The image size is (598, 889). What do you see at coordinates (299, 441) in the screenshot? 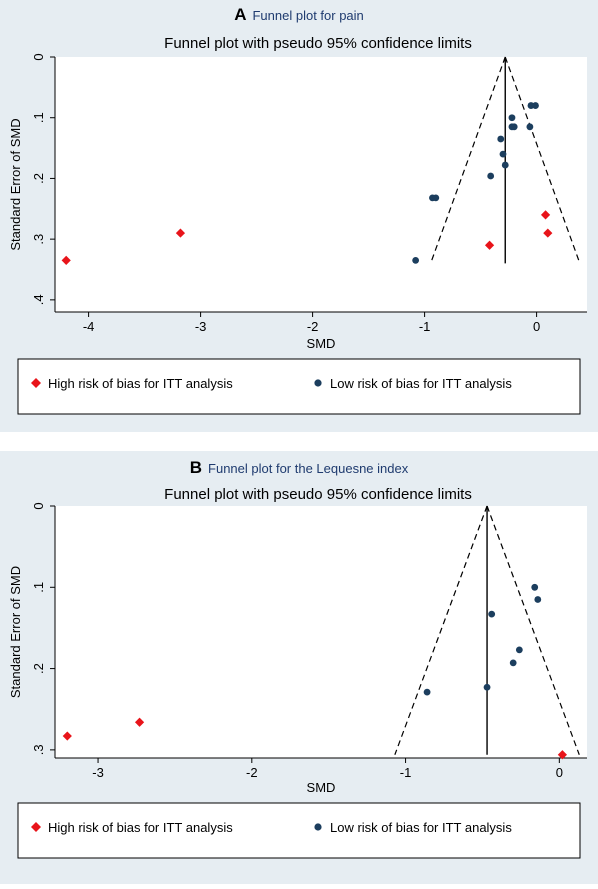
I see `panel-gap` at bounding box center [299, 441].